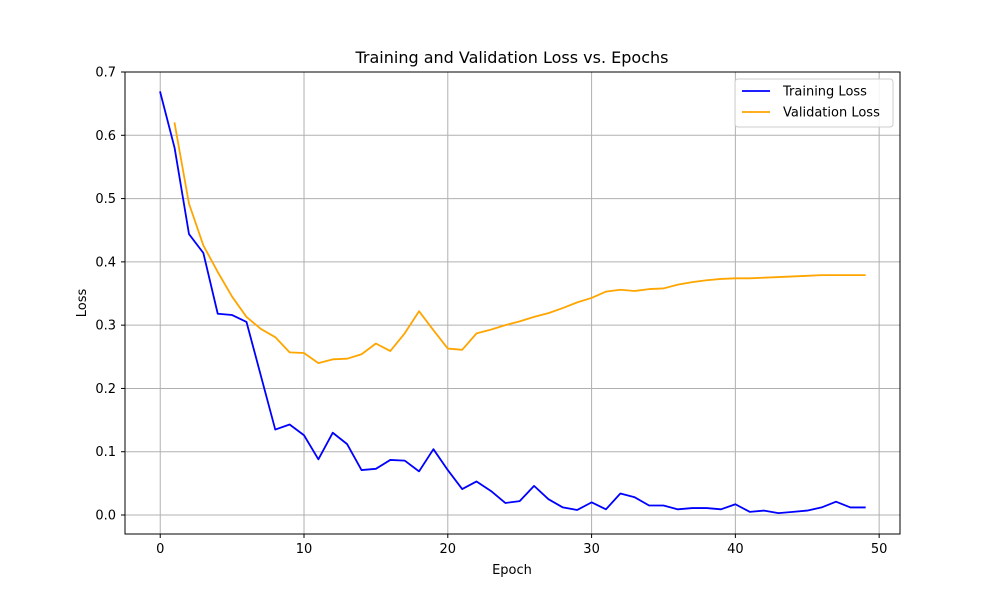 The image size is (1000, 600). What do you see at coordinates (448, 549) in the screenshot?
I see `x-tick-label: 20` at bounding box center [448, 549].